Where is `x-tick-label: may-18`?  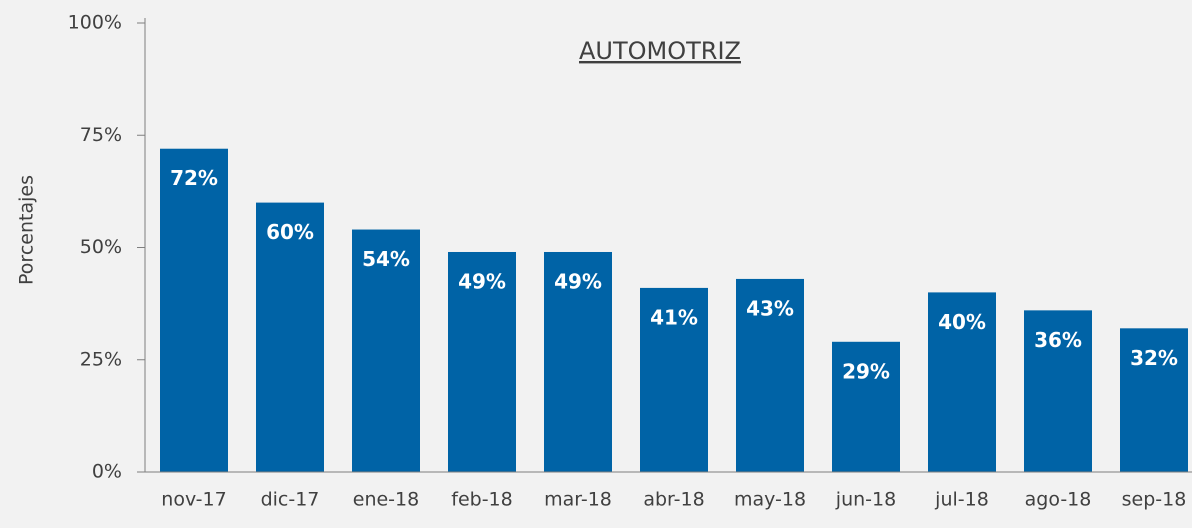 x-tick-label: may-18 is located at coordinates (770, 500).